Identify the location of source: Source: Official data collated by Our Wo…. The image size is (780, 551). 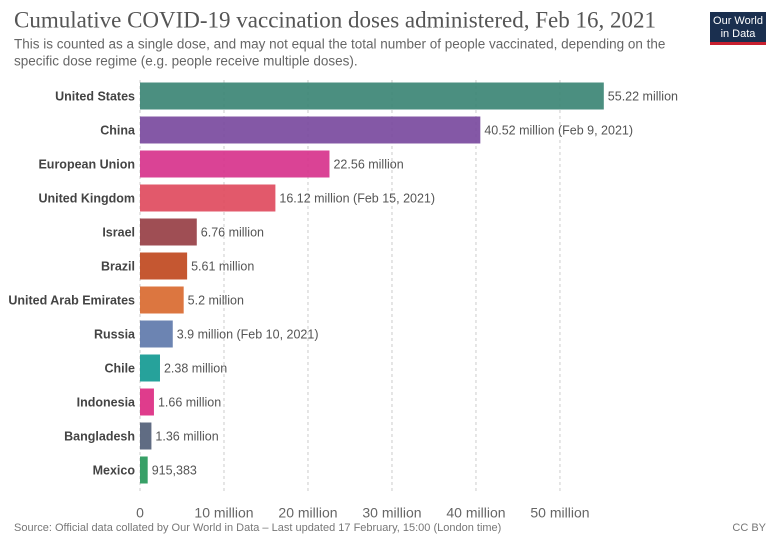
(257, 528).